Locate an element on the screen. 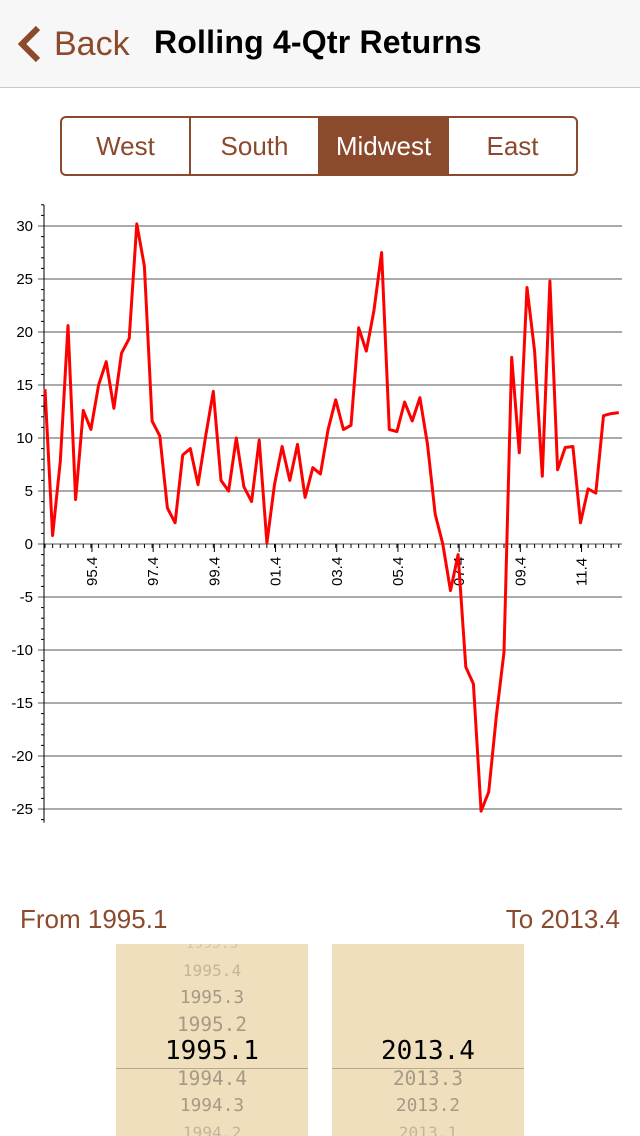  picker-row-selected: 2013.4 is located at coordinates (428, 1051).